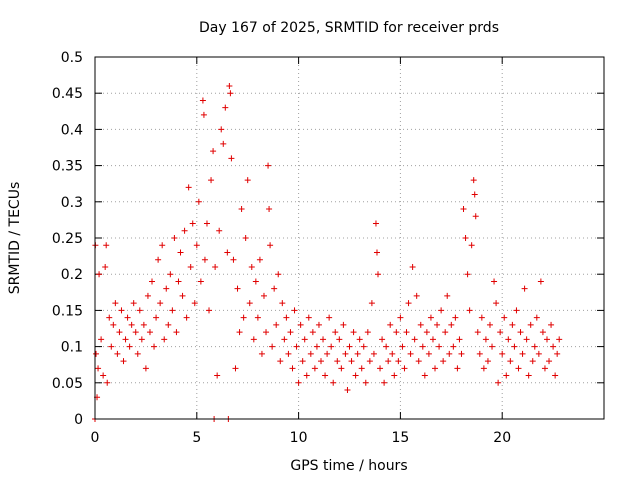  What do you see at coordinates (72, 130) in the screenshot?
I see `y-tick-label: 0.4` at bounding box center [72, 130].